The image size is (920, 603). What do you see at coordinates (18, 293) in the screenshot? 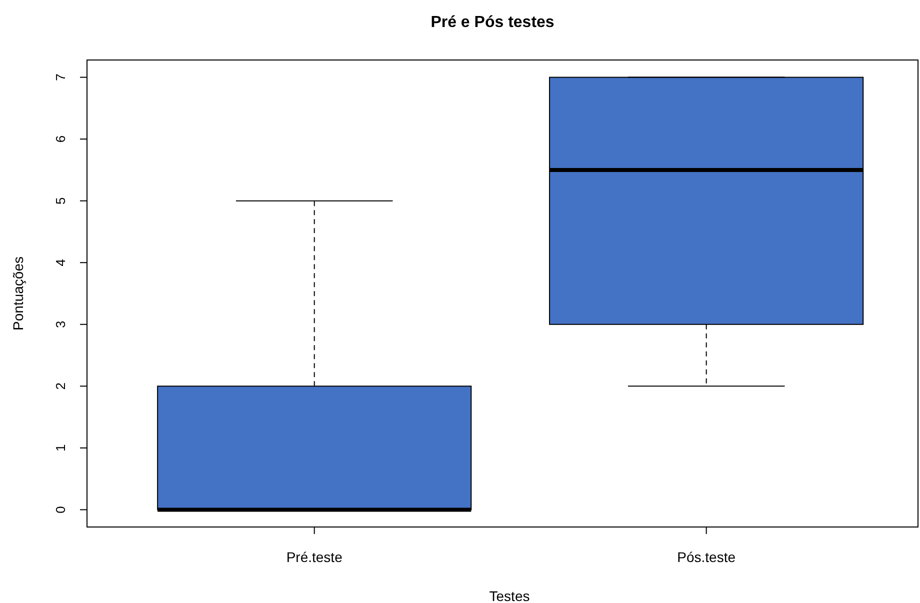
I see `y-axis-title: Pontuações` at bounding box center [18, 293].